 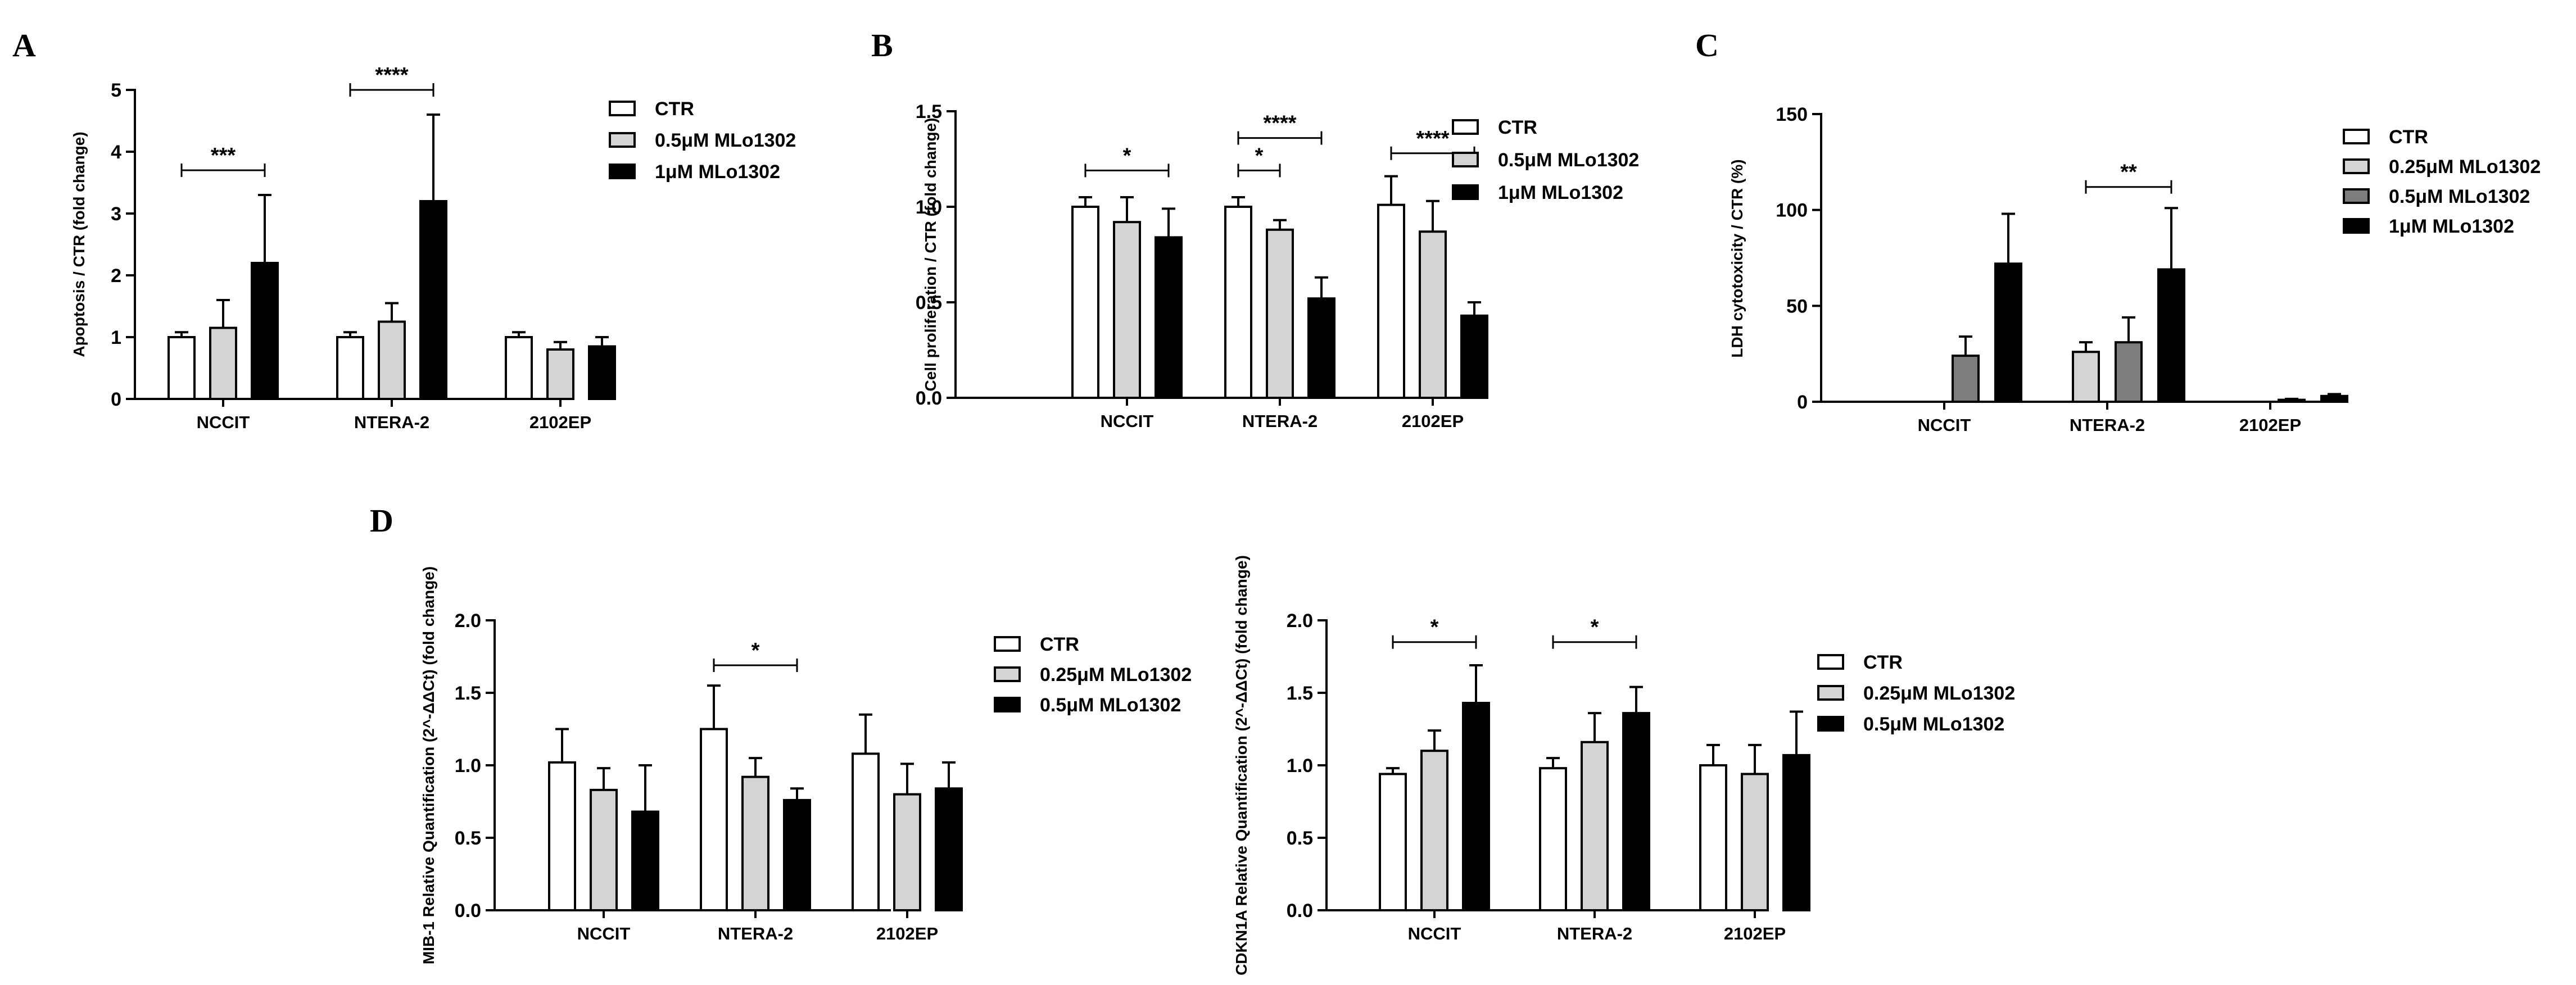 I want to click on y-tick-label: 3, so click(x=116, y=214).